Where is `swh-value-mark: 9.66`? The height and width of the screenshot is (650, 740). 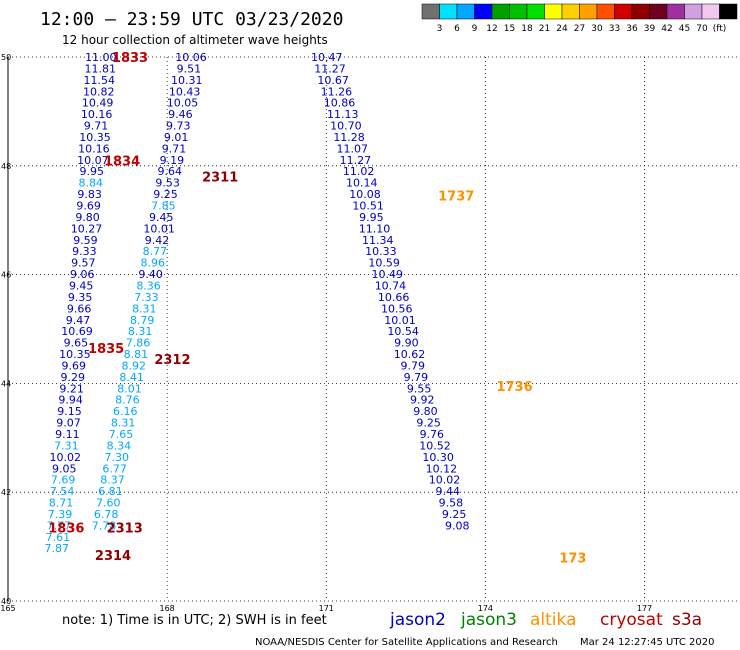
swh-value-mark: 9.66 is located at coordinates (79, 308).